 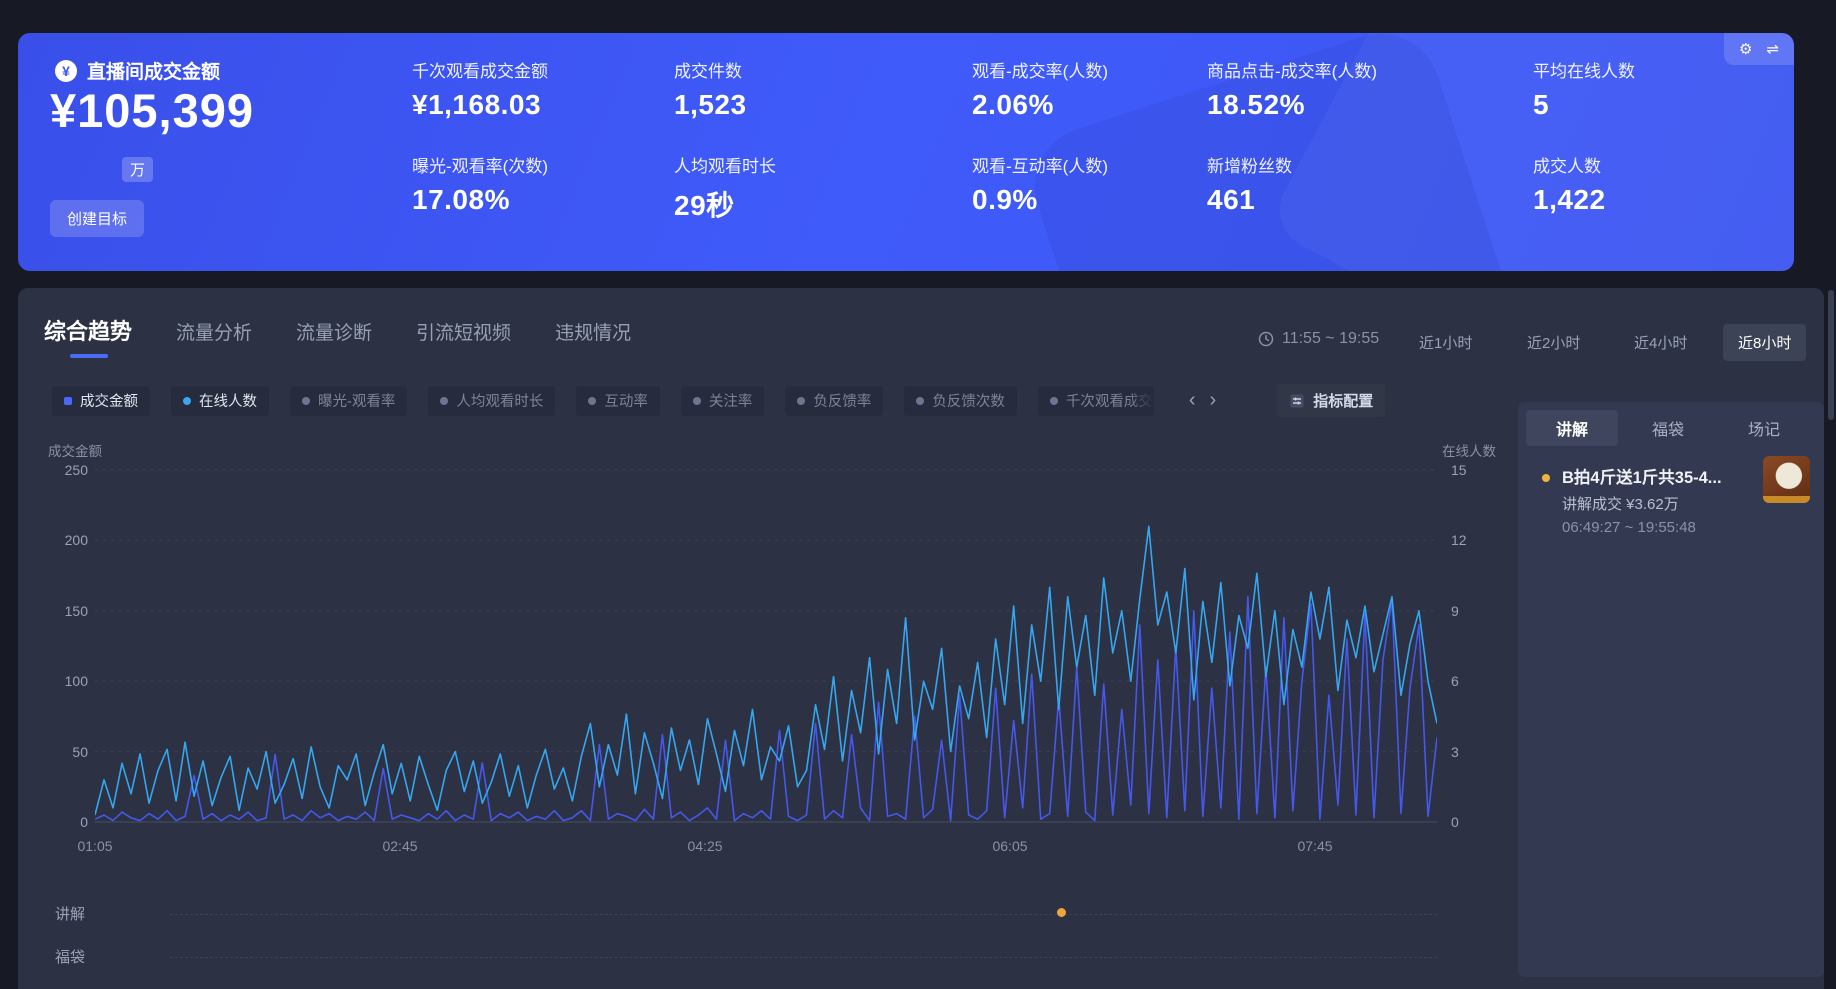 What do you see at coordinates (68, 400) in the screenshot?
I see `gmv-series-marker-icon` at bounding box center [68, 400].